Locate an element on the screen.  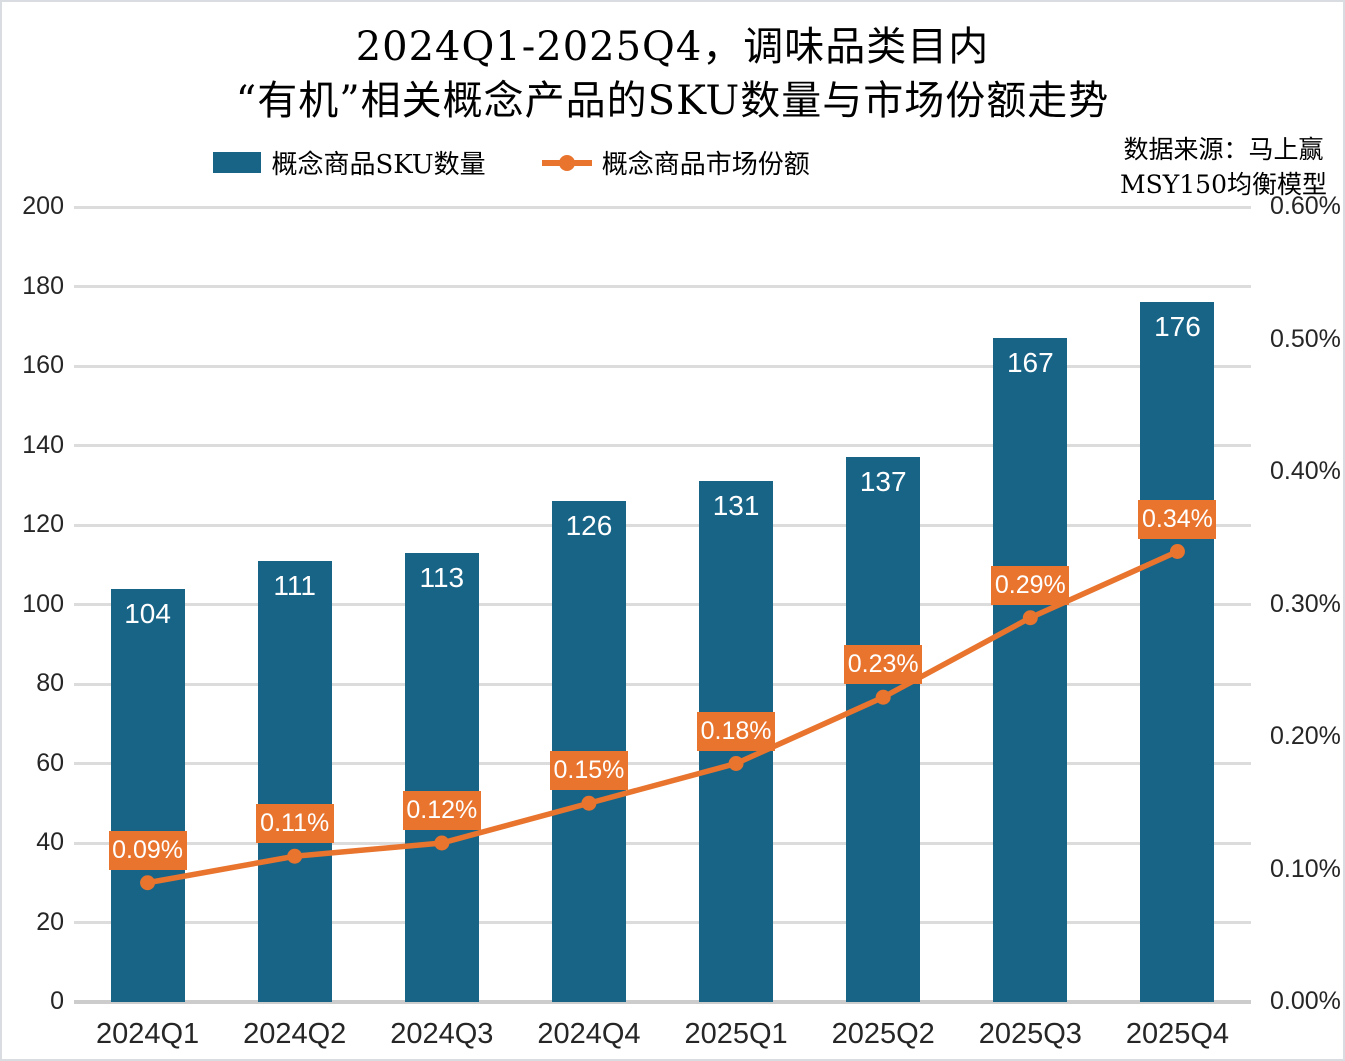
line-value-label: 0.09% is located at coordinates (147, 850).